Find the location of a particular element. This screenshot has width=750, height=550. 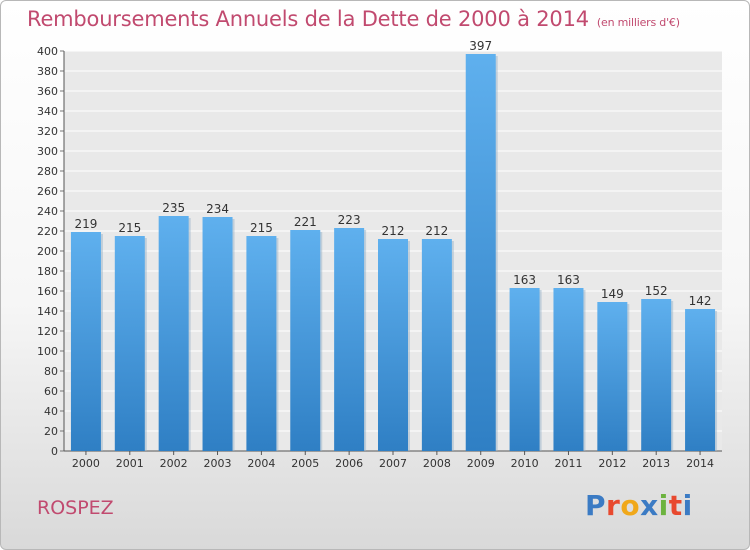

y-tick-label: 60 is located at coordinates (51, 391).